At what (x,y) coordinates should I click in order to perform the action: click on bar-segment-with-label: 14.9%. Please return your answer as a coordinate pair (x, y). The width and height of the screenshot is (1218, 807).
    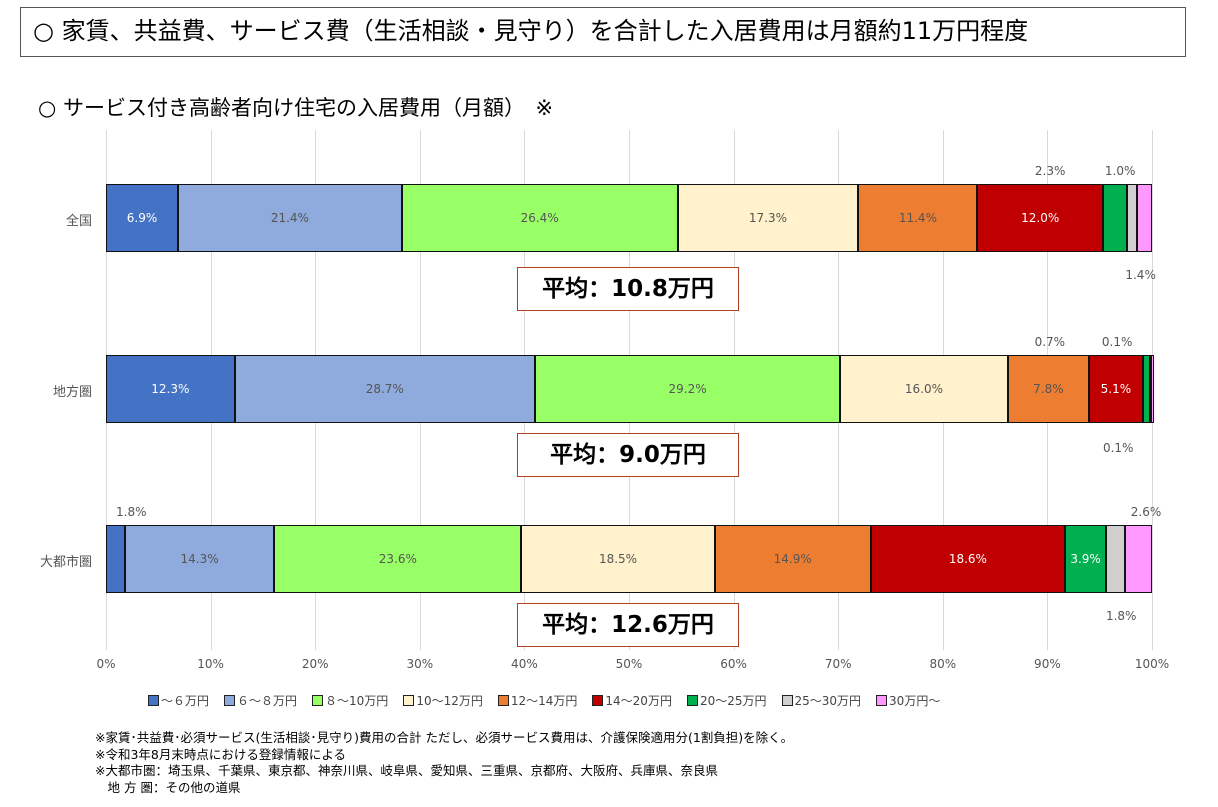
    Looking at the image, I should click on (792, 559).